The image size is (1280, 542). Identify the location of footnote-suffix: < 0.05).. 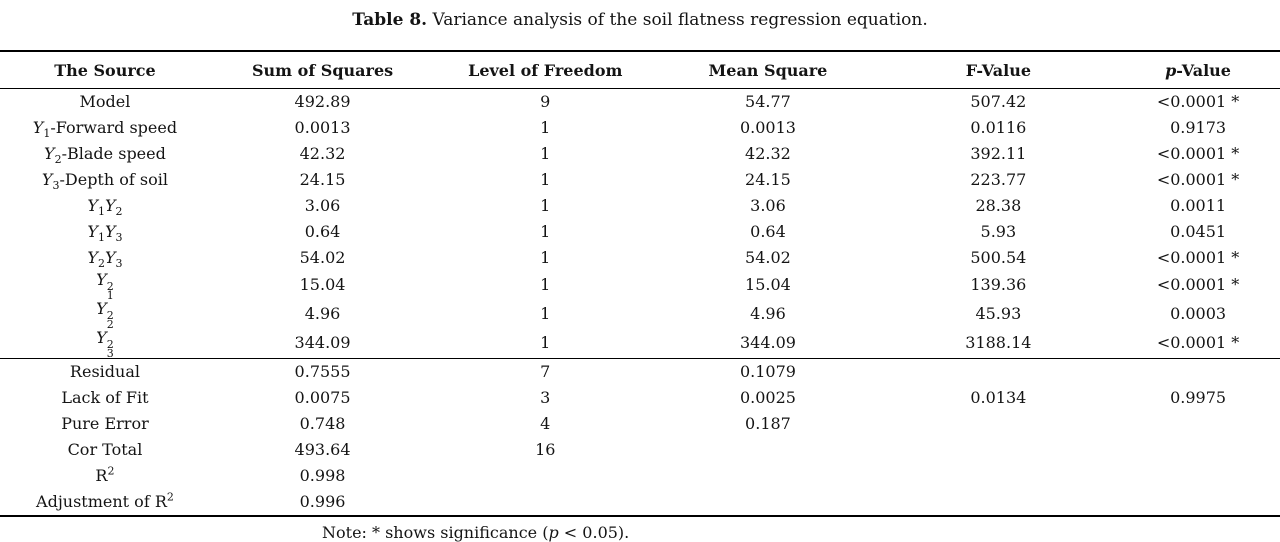
(594, 532).